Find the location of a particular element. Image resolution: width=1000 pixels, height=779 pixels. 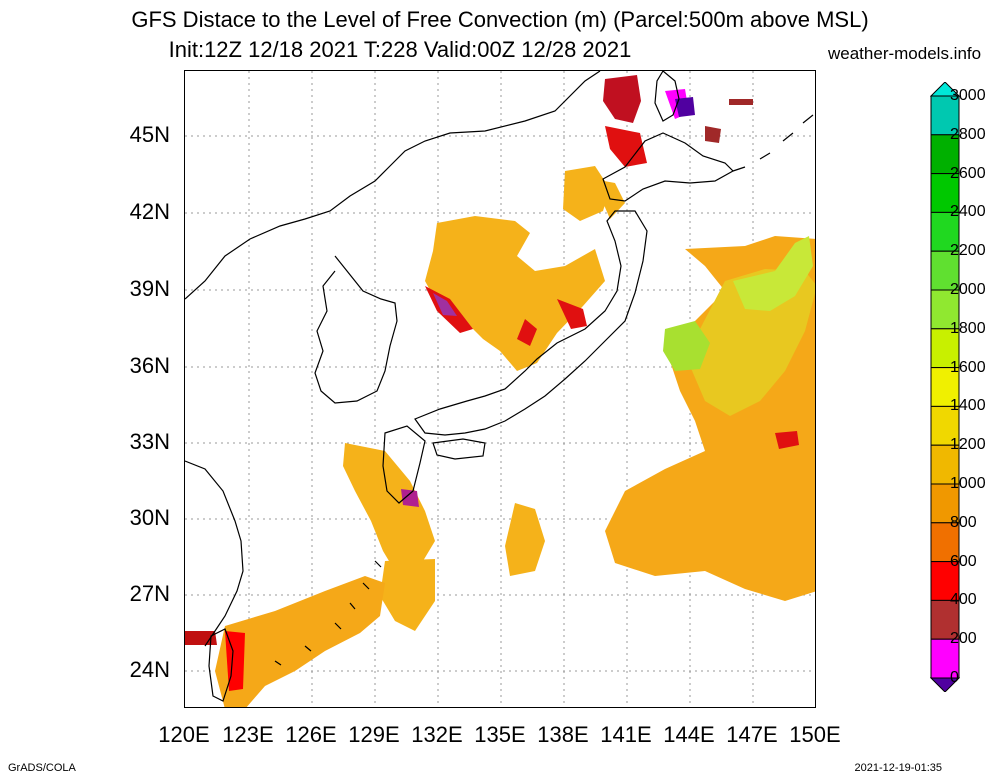

lat-label: 45N is located at coordinates (149, 134).